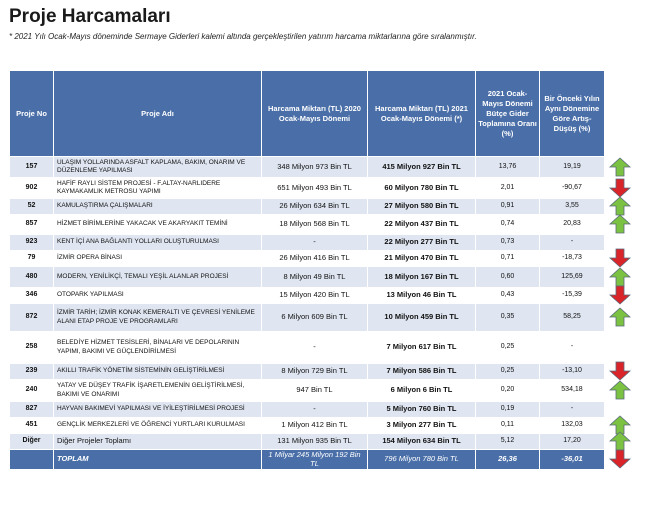 This screenshot has width=649, height=520. I want to click on amount-2020-cell: 947 Bin TL, so click(314, 390).